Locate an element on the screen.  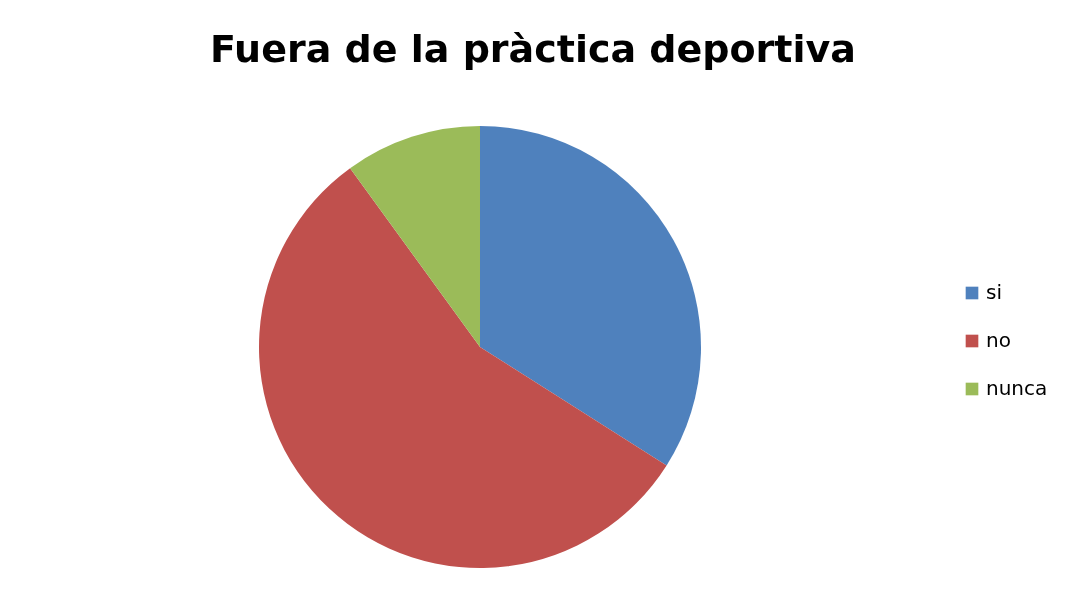
legend-label: si is located at coordinates (994, 292).